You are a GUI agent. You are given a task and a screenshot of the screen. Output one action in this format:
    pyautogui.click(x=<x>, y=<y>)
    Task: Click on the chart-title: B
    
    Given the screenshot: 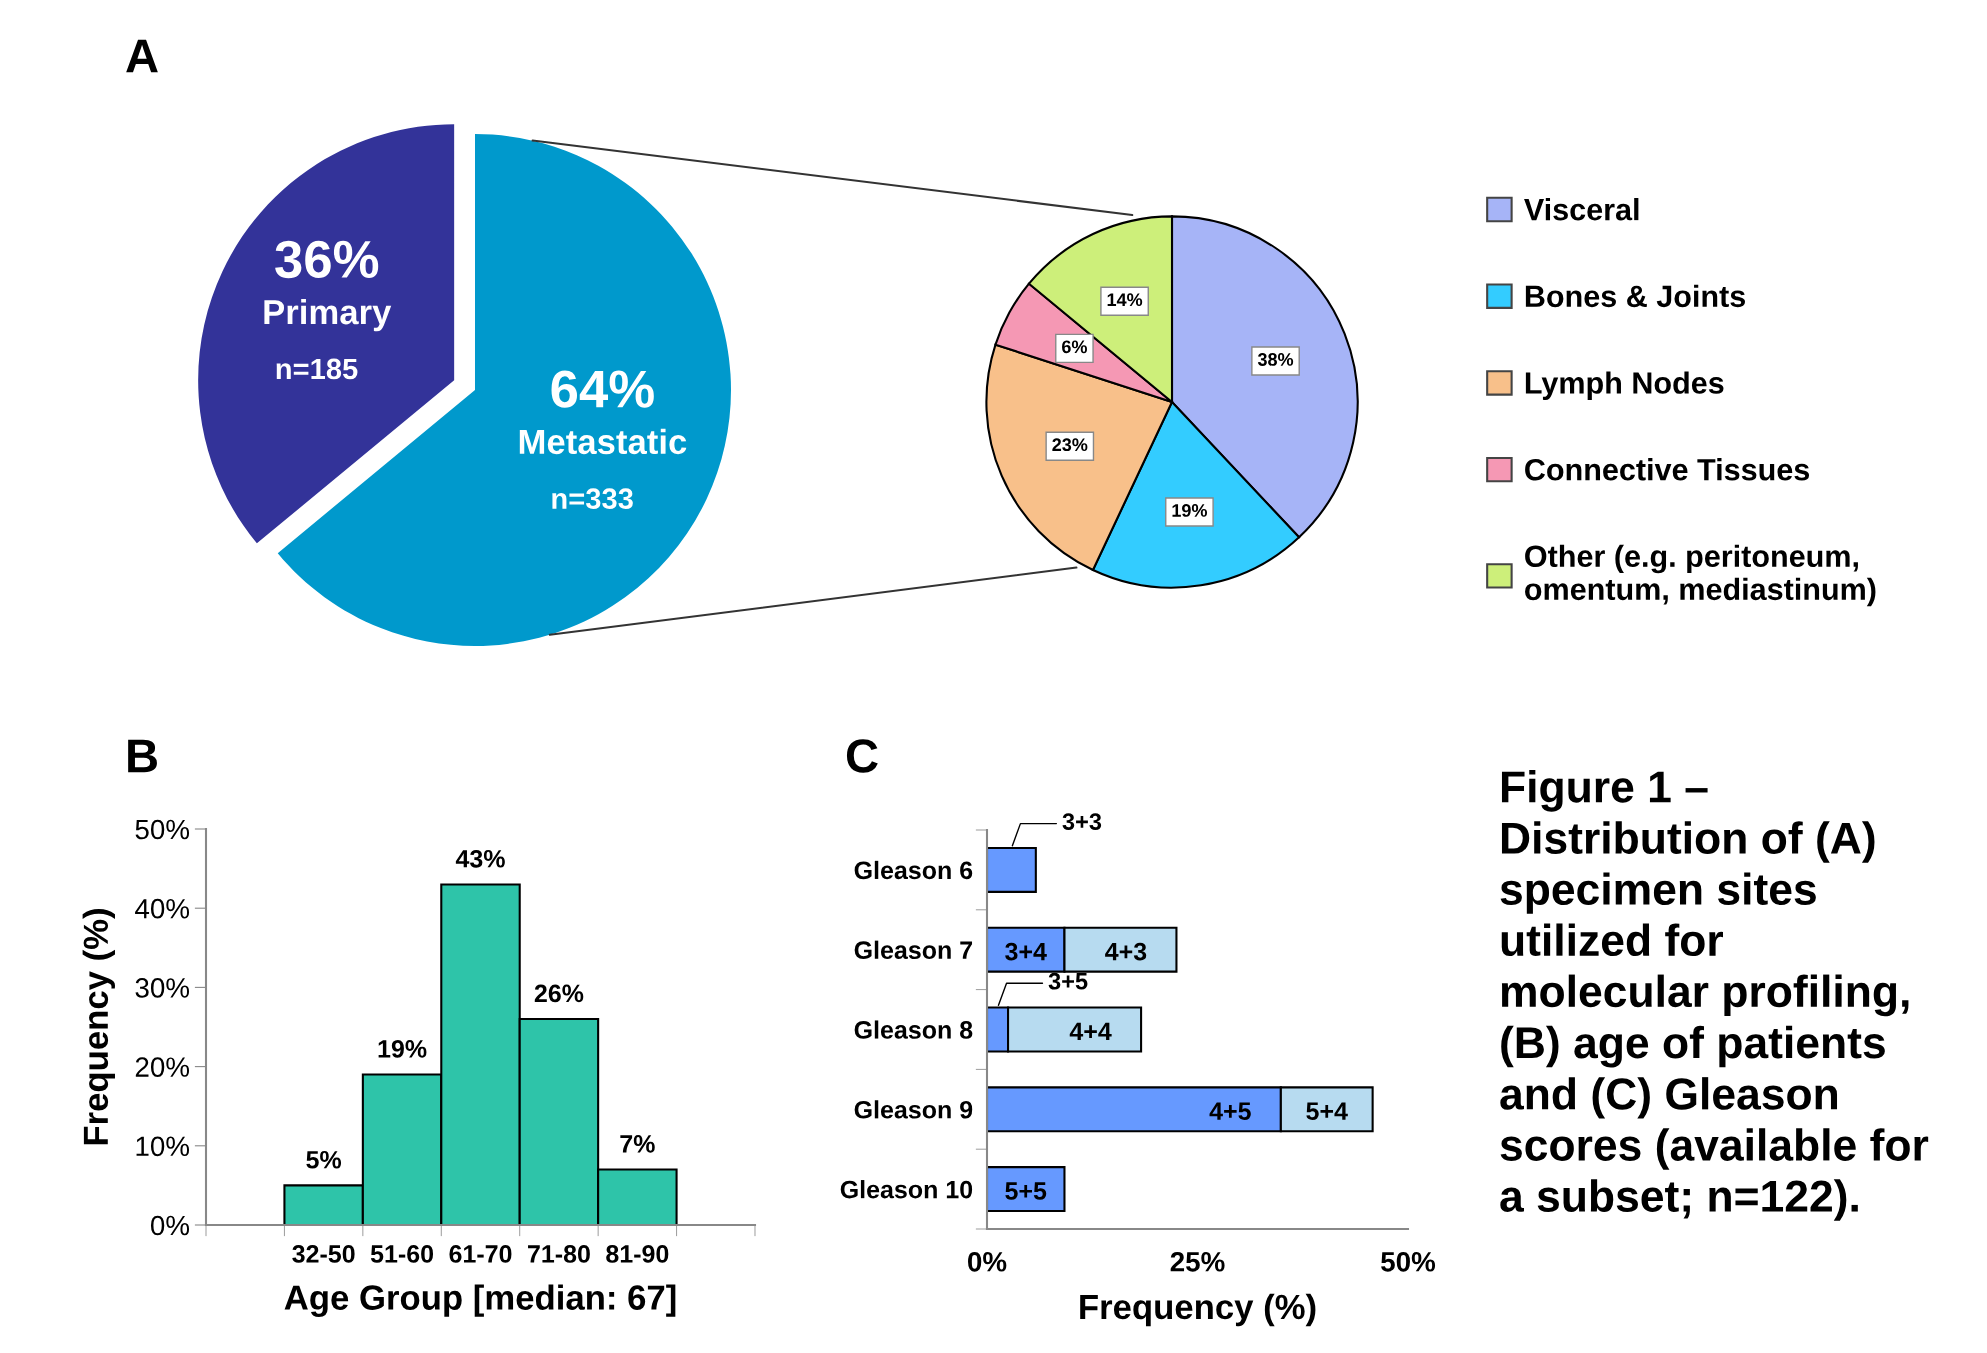 What is the action you would take?
    pyautogui.click(x=142, y=756)
    